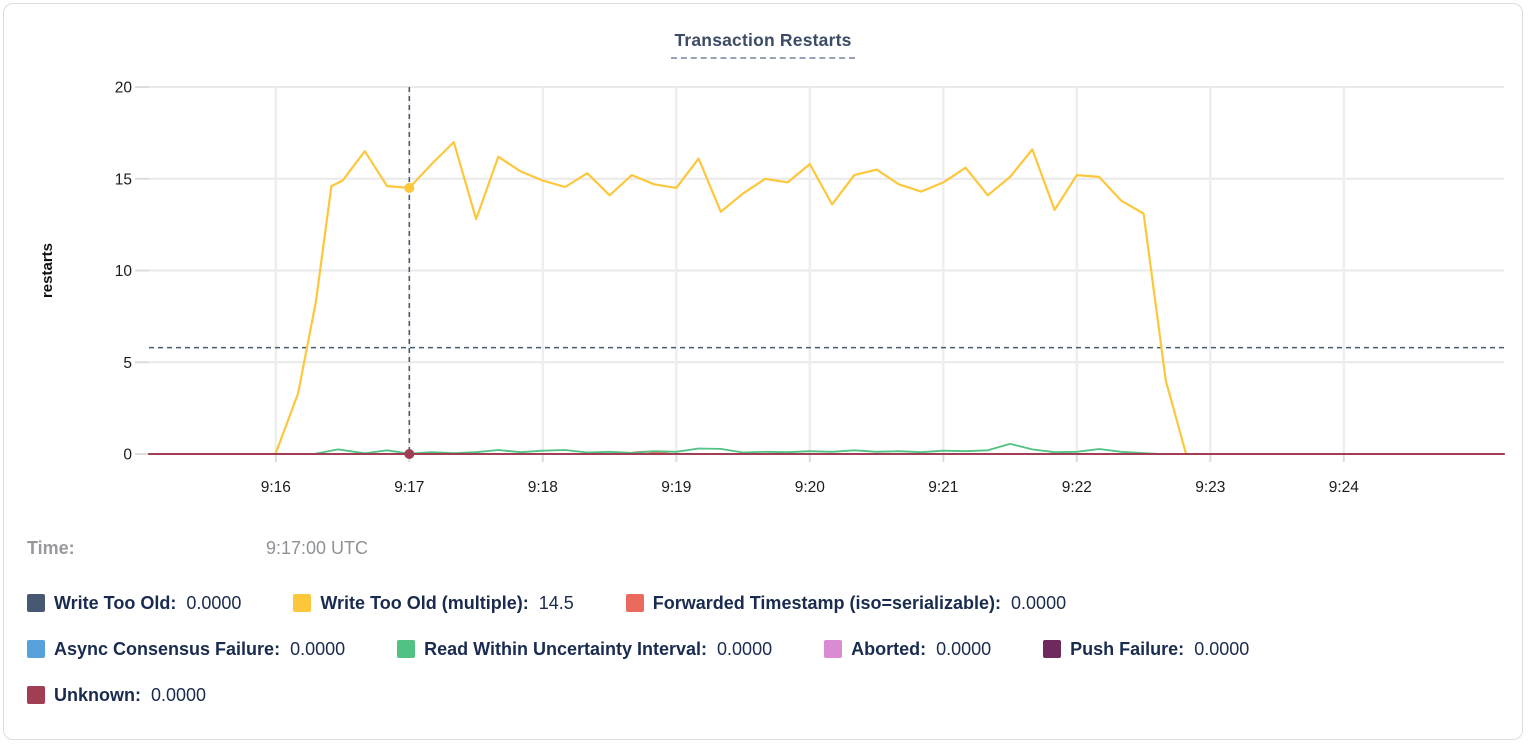 Image resolution: width=1528 pixels, height=744 pixels. I want to click on y-axis-title: restarts, so click(47, 270).